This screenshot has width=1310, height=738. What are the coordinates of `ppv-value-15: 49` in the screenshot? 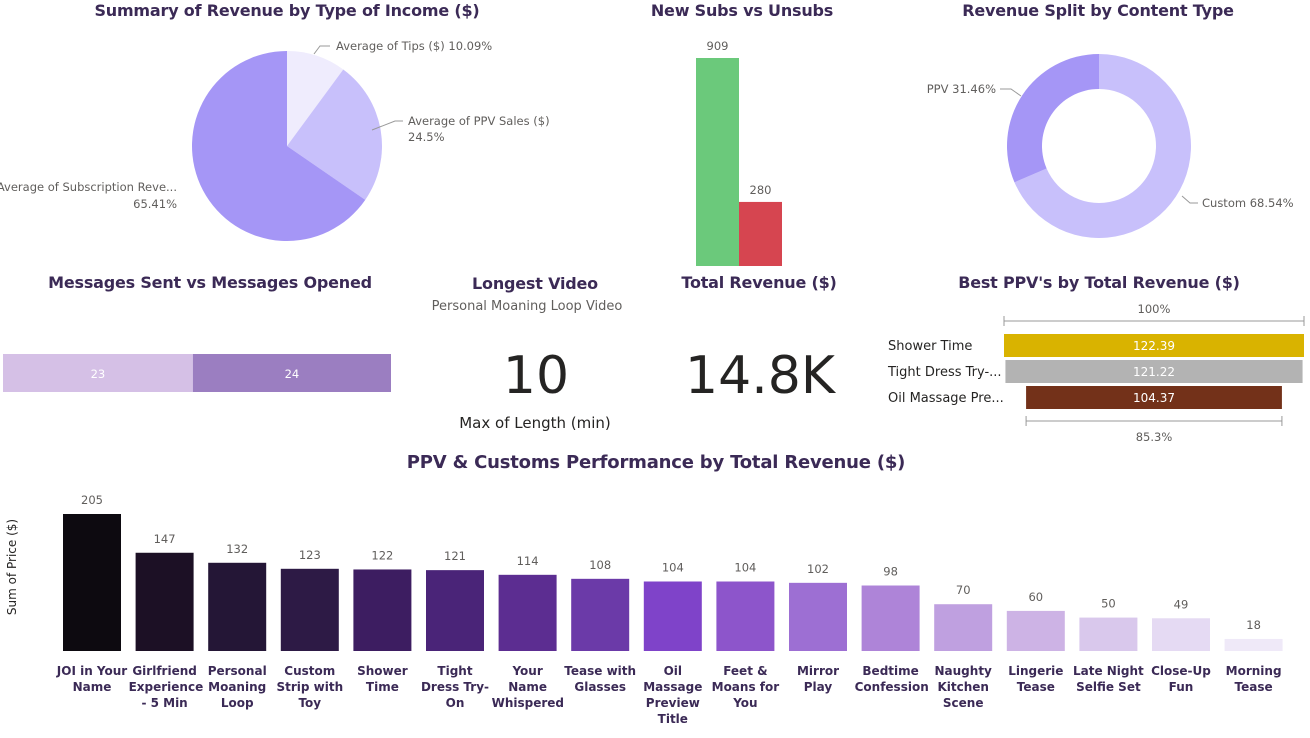 It's located at (1181, 604).